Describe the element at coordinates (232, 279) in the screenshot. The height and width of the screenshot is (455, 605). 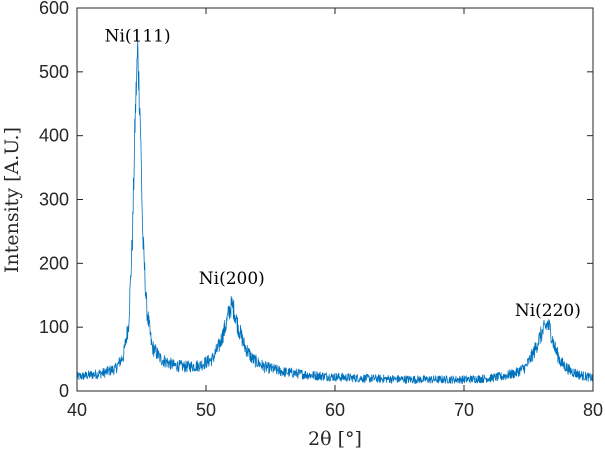
I see `peak-label: Ni(200)` at that location.